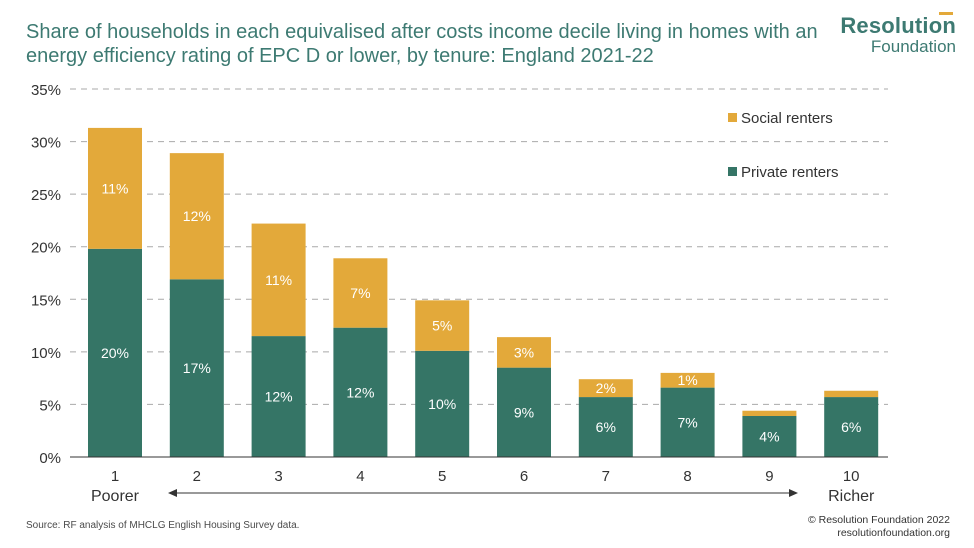 The width and height of the screenshot is (974, 548). I want to click on bar-group: 12% 11%, so click(278, 340).